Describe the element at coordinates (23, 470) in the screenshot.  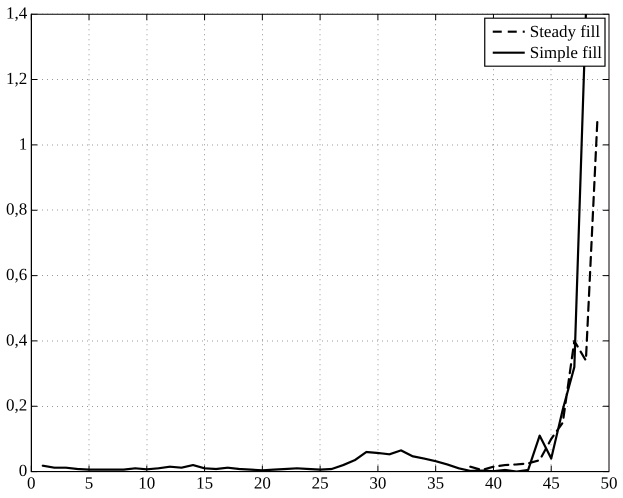
I see `y-tick-label: 0` at that location.